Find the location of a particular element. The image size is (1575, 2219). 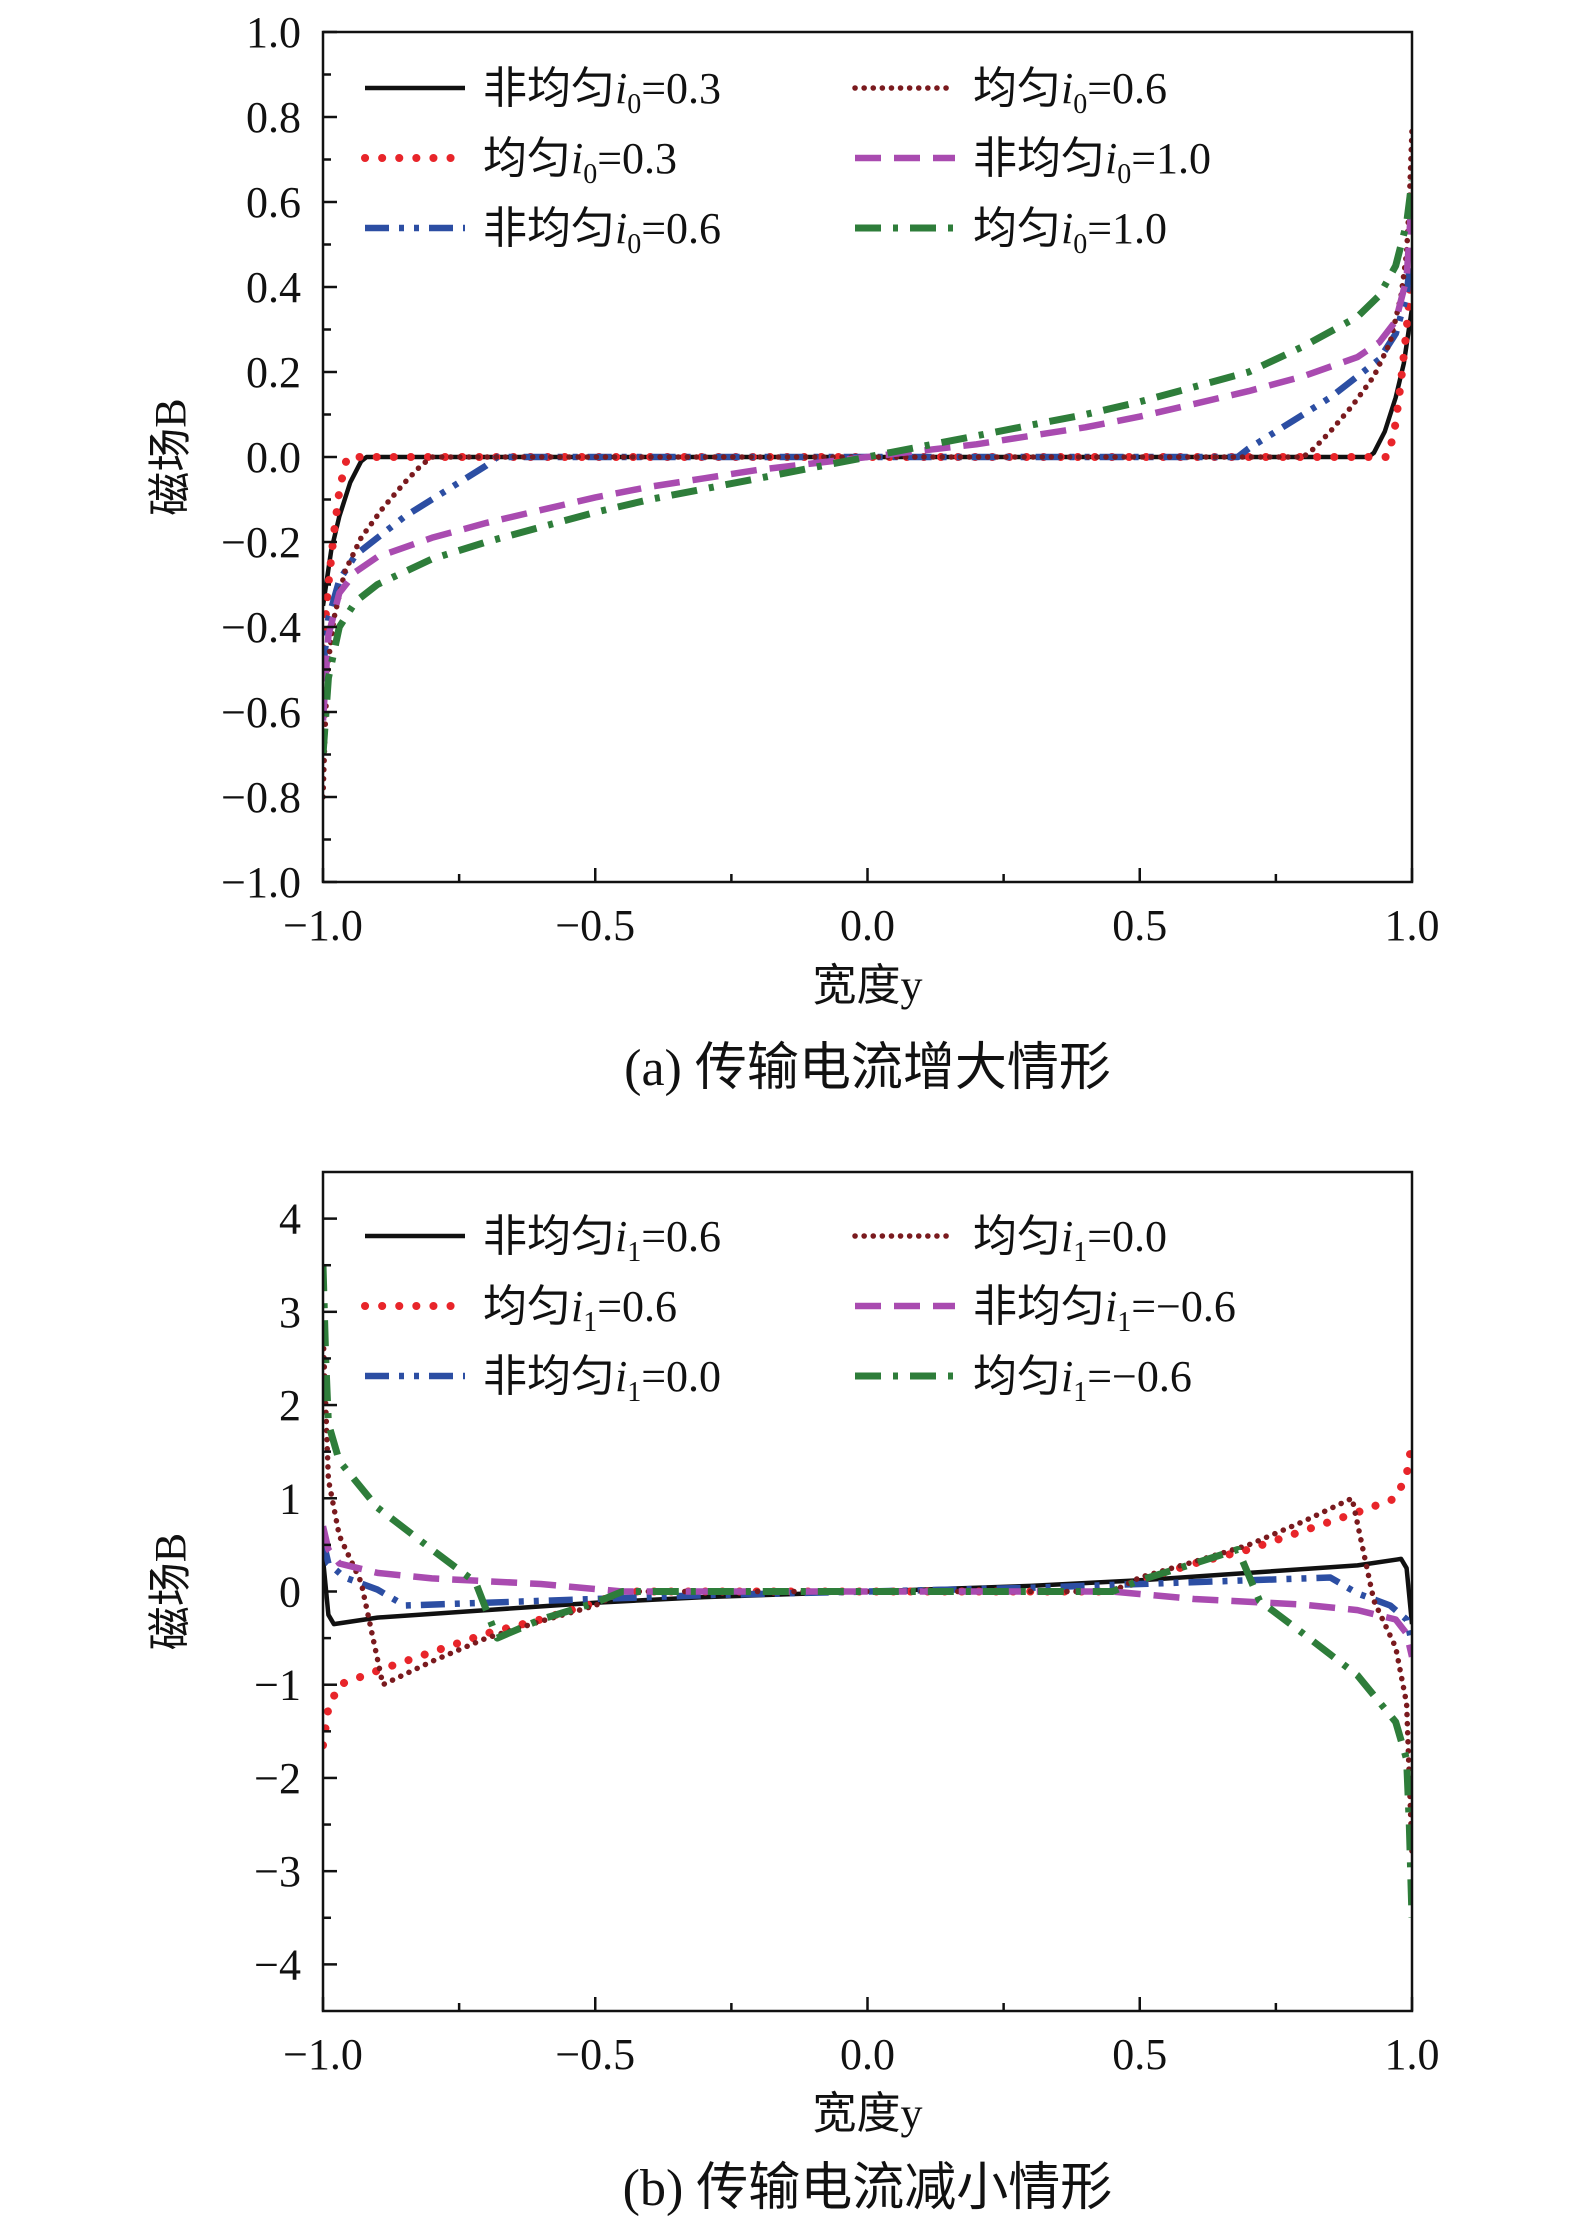

y-tick-label: 3 is located at coordinates (290, 1312).